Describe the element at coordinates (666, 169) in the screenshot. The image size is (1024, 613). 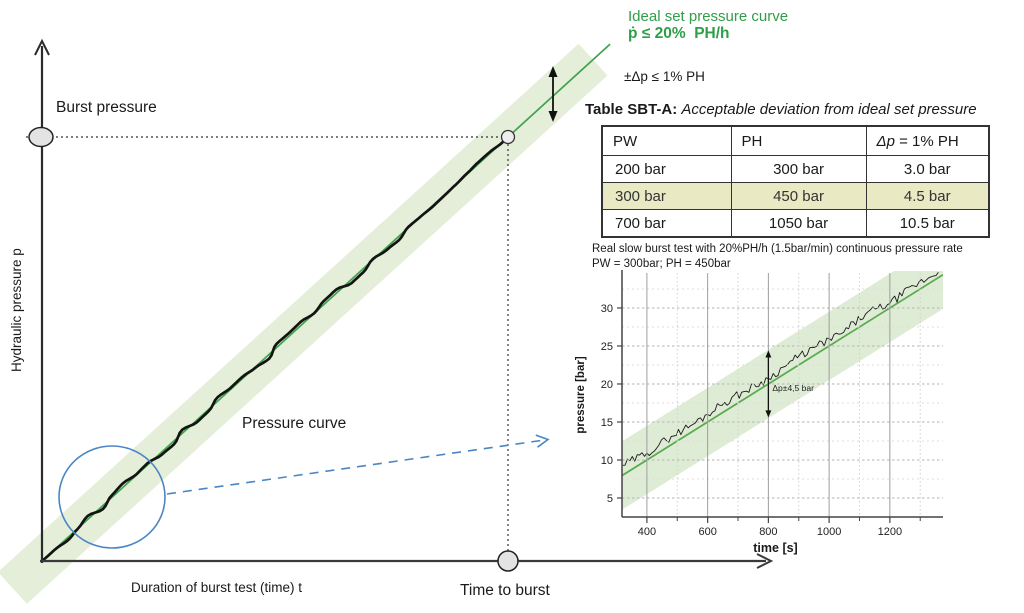
I see `cell-pw: 200 bar` at that location.